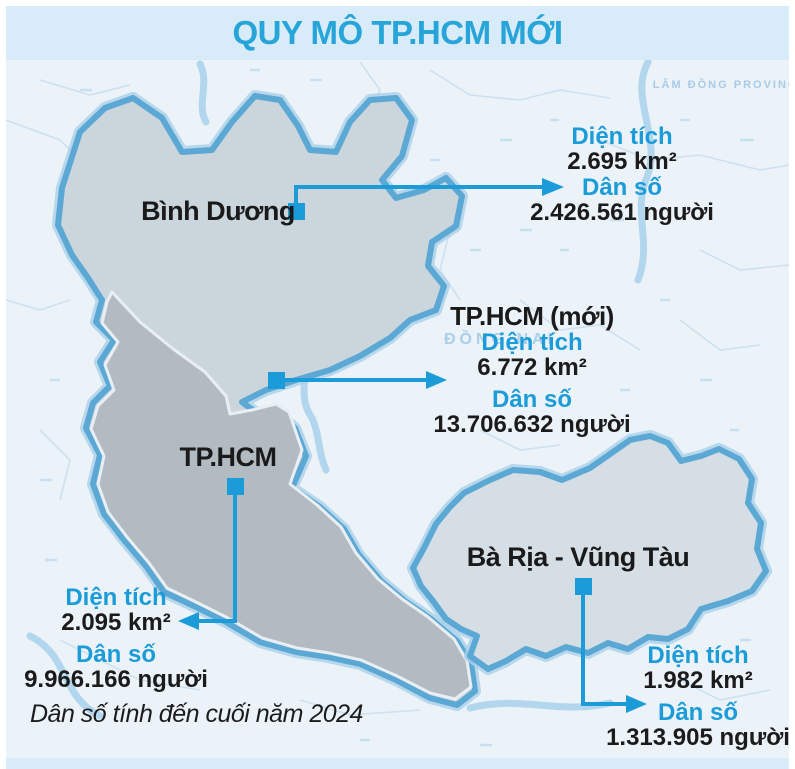  I want to click on connector-ba-ria-vung-tau, so click(611, 645).